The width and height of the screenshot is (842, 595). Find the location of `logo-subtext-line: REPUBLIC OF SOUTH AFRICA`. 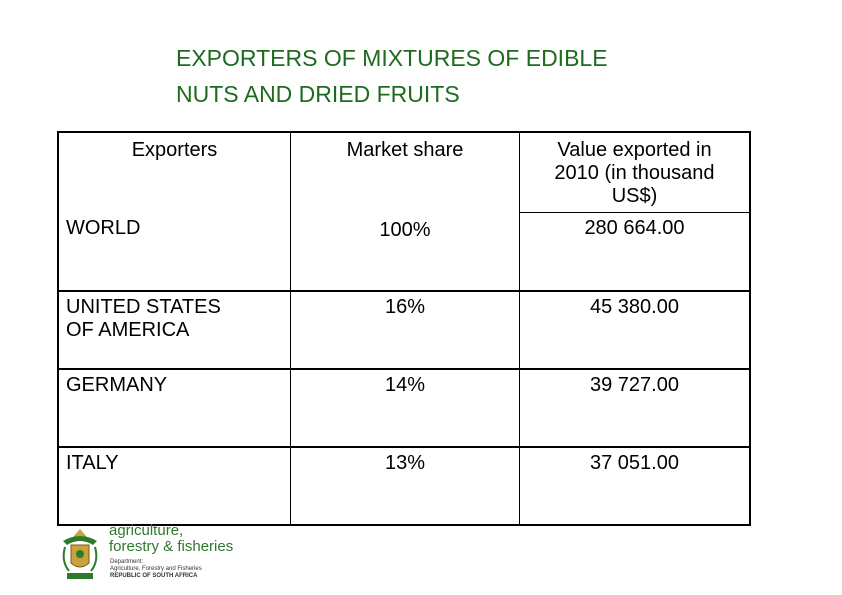

logo-subtext-line: REPUBLIC OF SOUTH AFRICA is located at coordinates (154, 576).